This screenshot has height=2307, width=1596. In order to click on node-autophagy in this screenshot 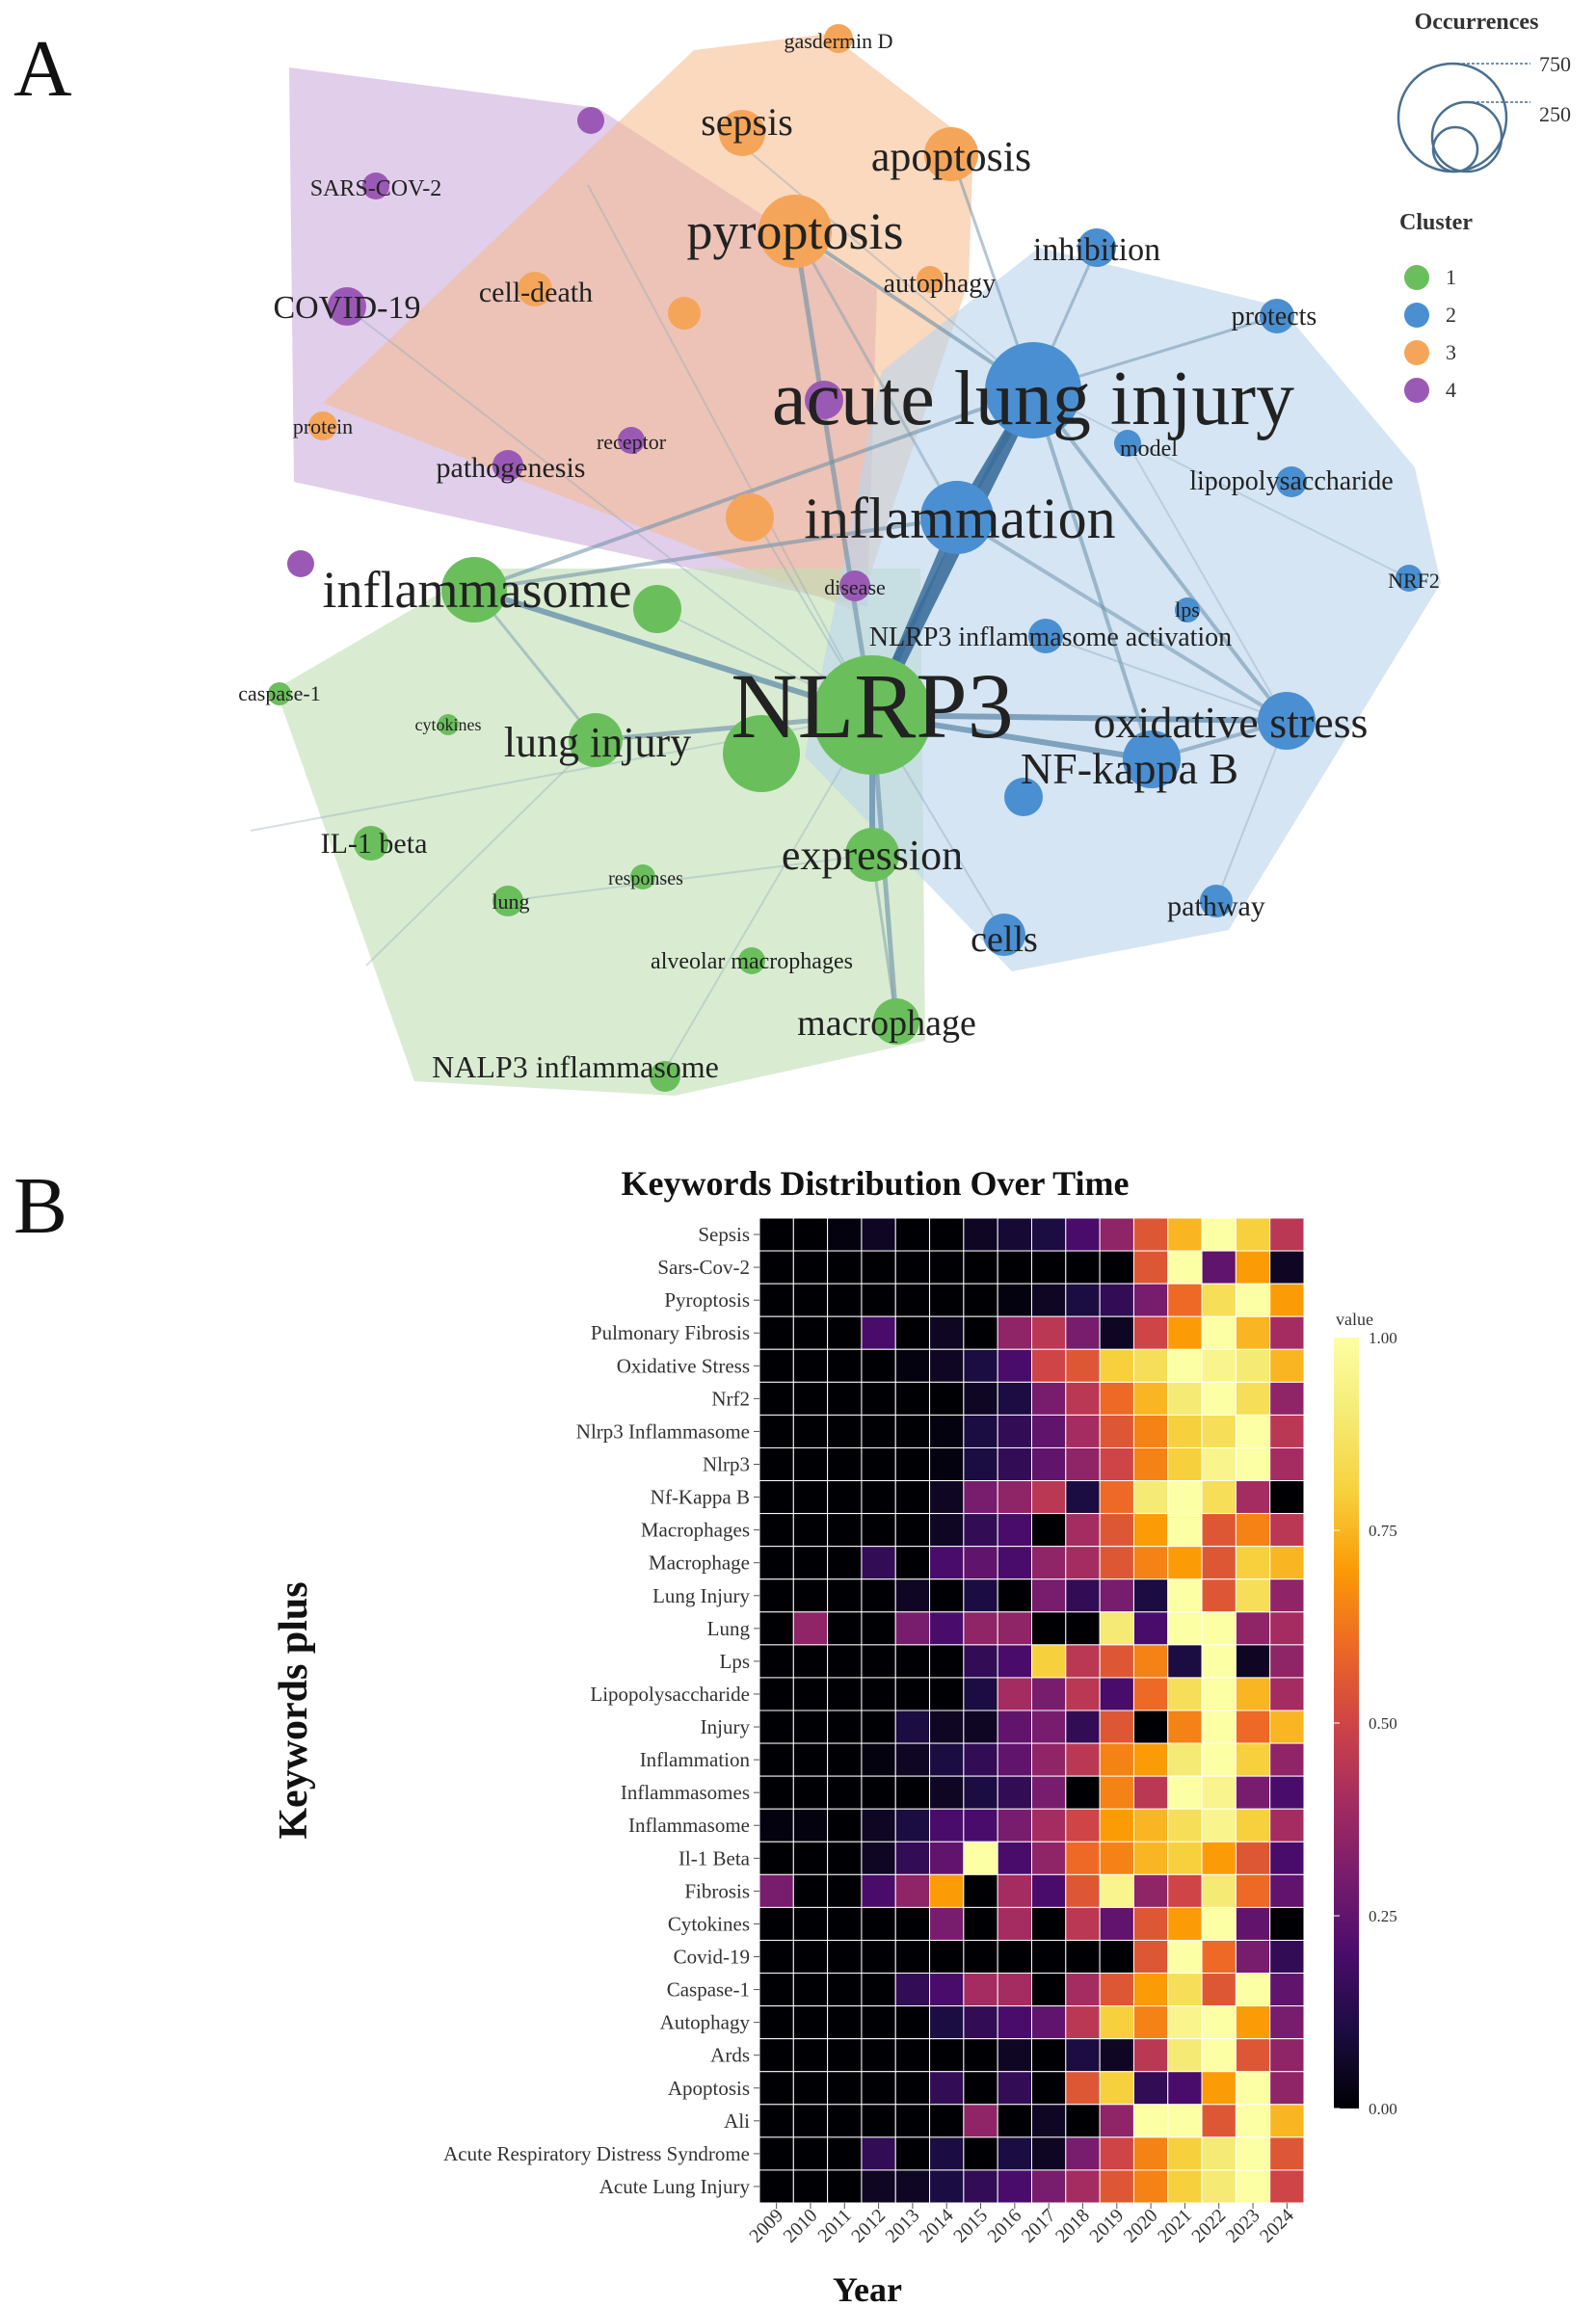, I will do `click(930, 279)`.